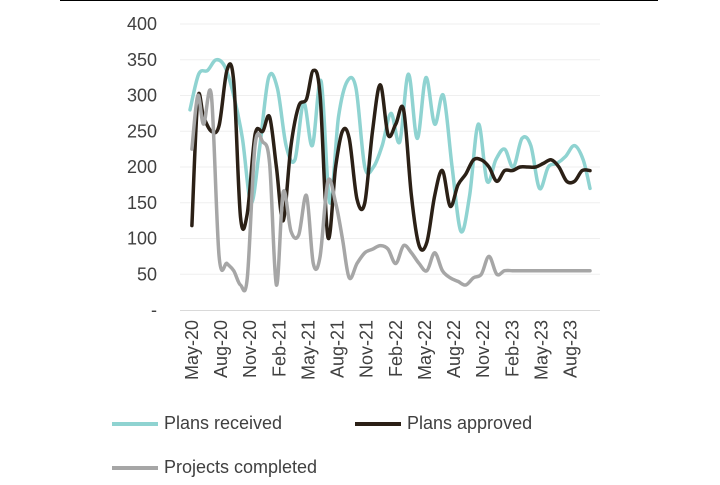 Image resolution: width=720 pixels, height=485 pixels. I want to click on x-tick-label: May-22, so click(425, 350).